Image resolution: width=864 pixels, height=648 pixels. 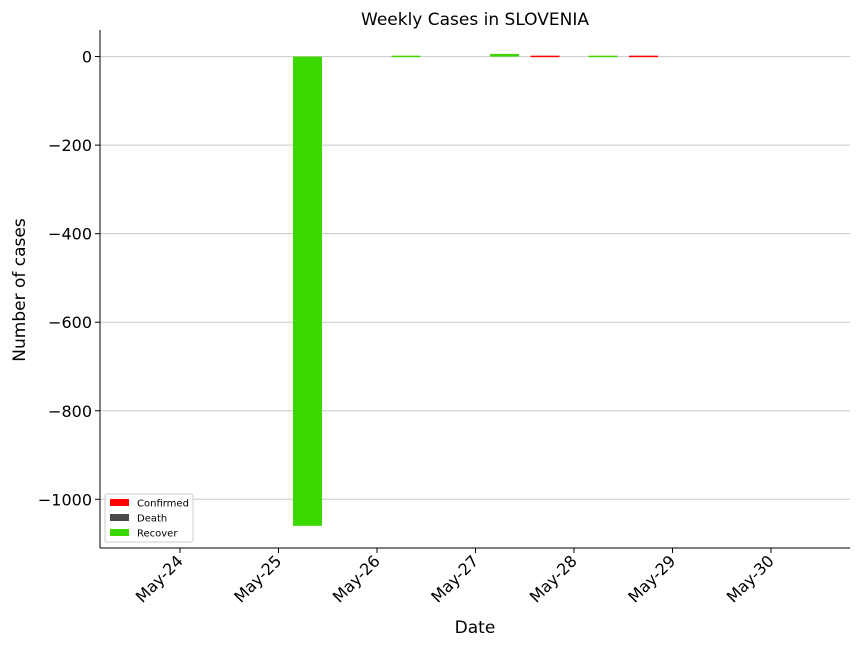 What do you see at coordinates (159, 578) in the screenshot?
I see `x-tick-label: May-24` at bounding box center [159, 578].